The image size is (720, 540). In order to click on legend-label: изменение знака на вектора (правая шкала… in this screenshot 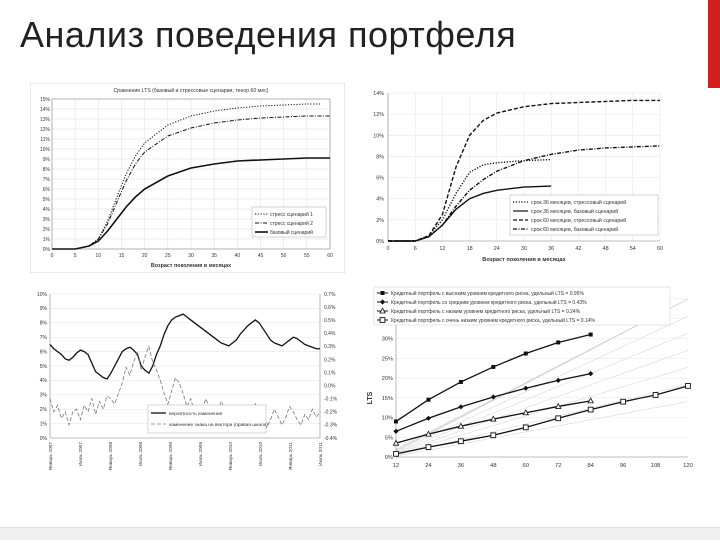, I will do `click(218, 425)`.